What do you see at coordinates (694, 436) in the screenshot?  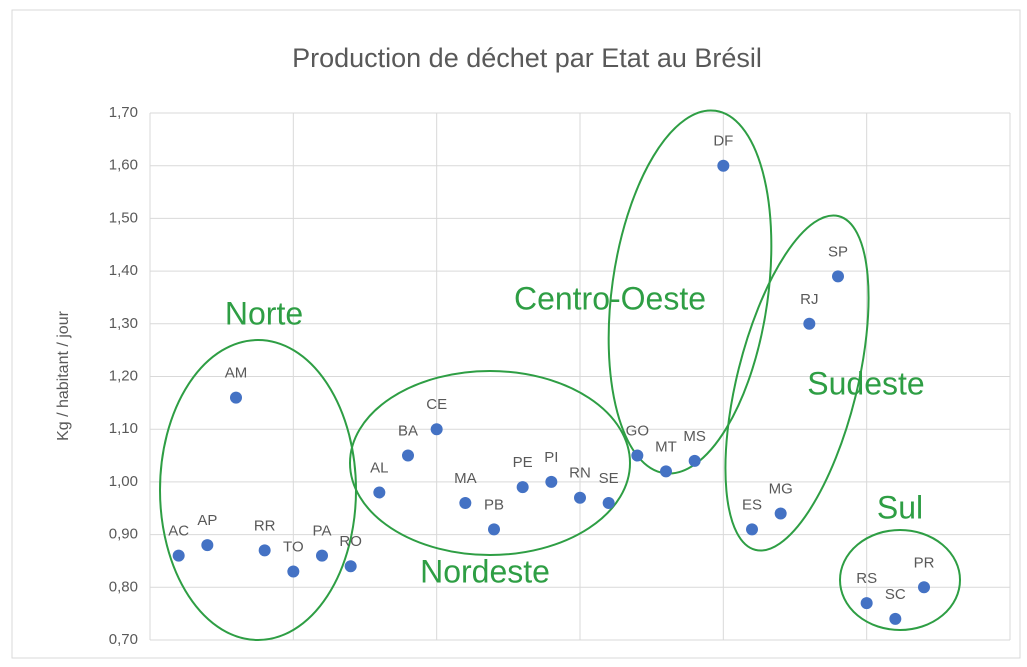 I see `point-label: MS` at bounding box center [694, 436].